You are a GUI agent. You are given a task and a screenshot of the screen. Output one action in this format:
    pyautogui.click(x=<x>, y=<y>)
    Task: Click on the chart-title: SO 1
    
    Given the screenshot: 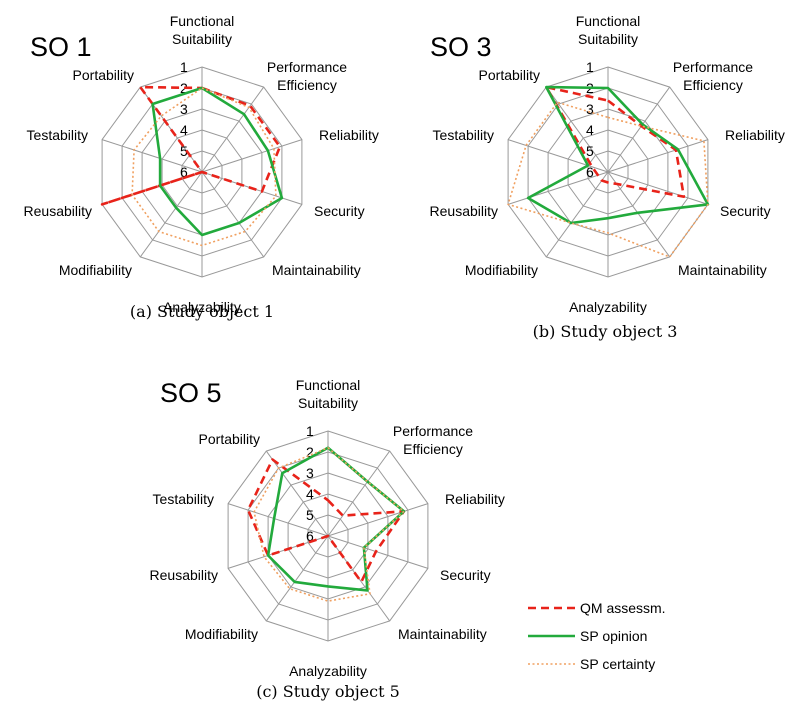 What is the action you would take?
    pyautogui.click(x=61, y=47)
    